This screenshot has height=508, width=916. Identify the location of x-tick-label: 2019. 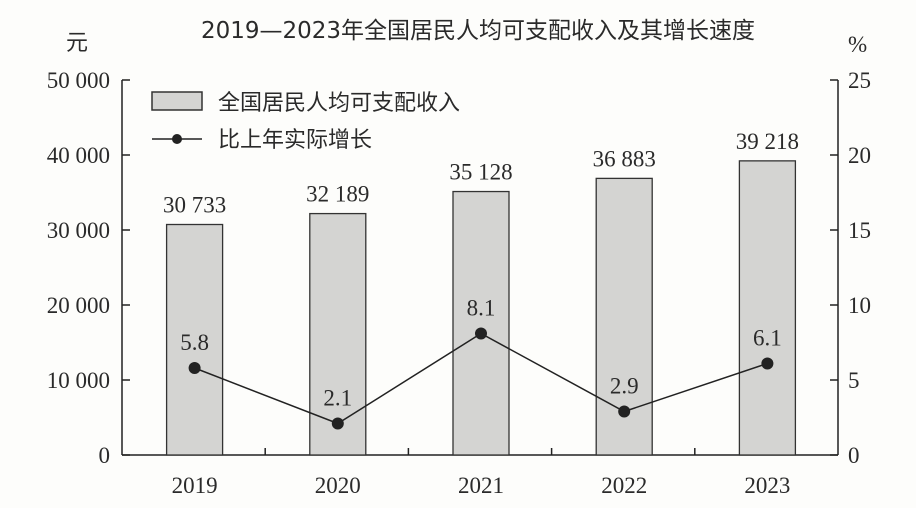
(195, 485).